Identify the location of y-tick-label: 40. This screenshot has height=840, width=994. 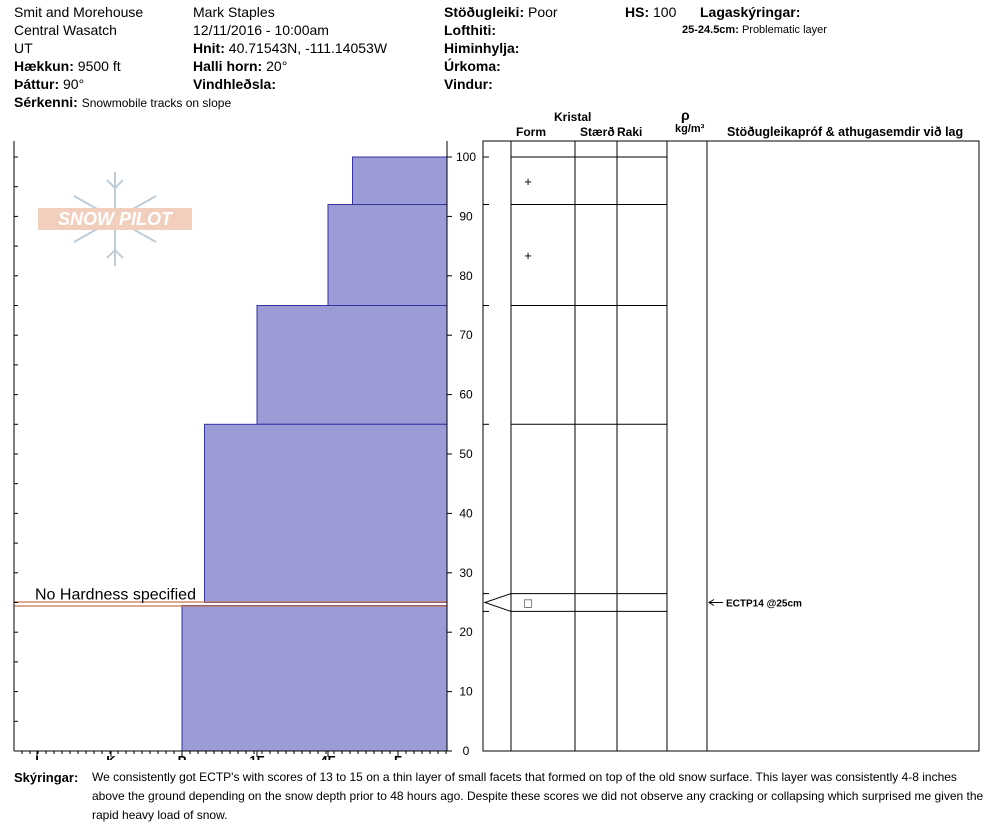
(466, 513).